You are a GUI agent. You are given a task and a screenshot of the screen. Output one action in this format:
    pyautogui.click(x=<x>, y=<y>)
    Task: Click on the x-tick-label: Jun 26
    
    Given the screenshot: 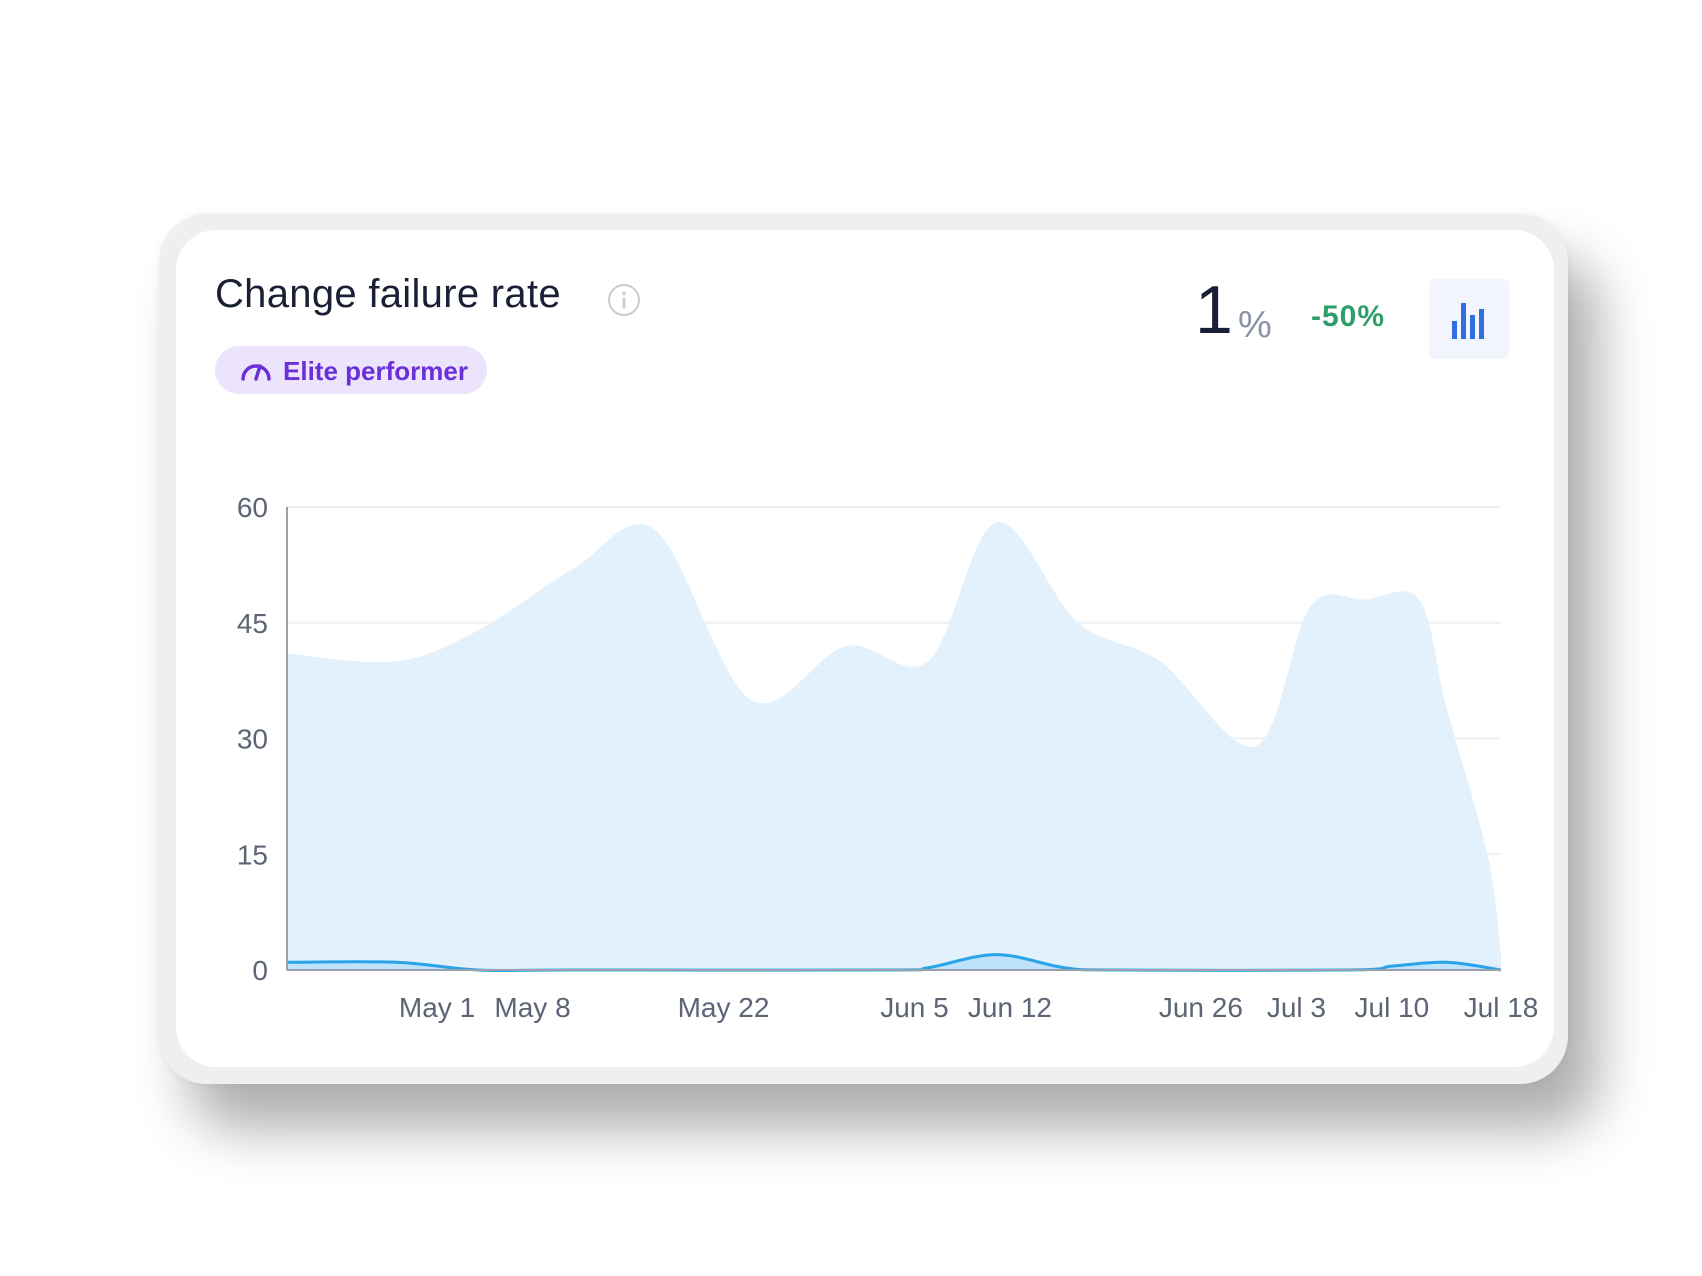 What is the action you would take?
    pyautogui.click(x=1201, y=1007)
    